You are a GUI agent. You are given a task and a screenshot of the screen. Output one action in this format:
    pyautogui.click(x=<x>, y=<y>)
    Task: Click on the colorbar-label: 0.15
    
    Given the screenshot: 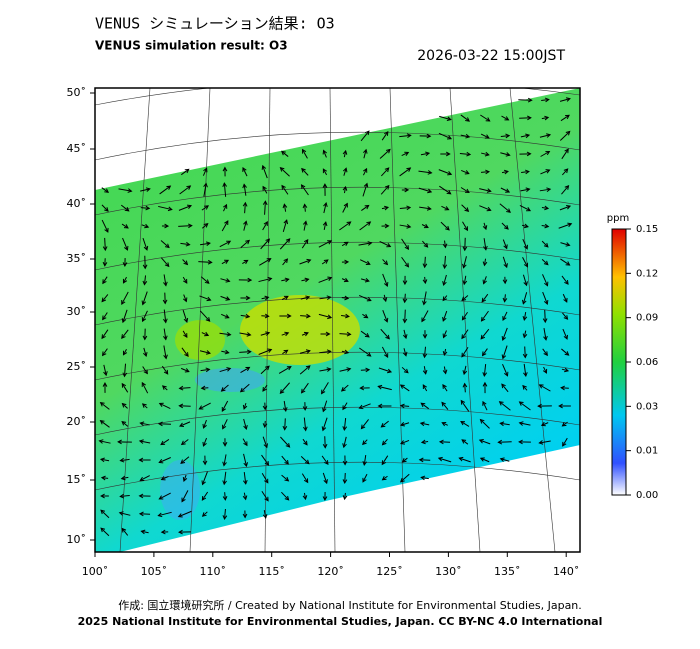 What is the action you would take?
    pyautogui.click(x=647, y=229)
    